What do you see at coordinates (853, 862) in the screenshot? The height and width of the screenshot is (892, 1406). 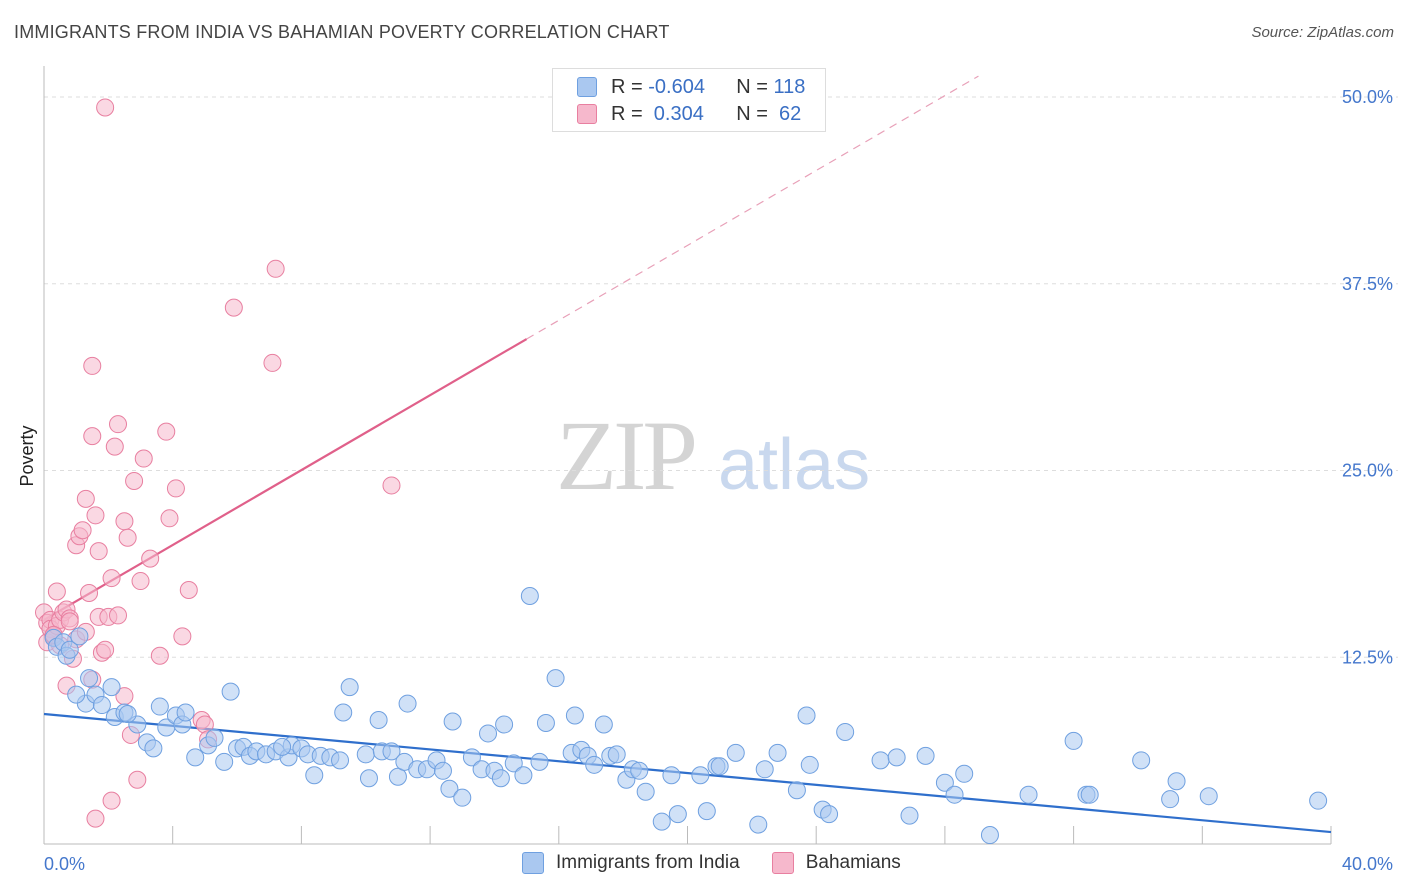 I see `series-label-bahamians: Bahamians` at bounding box center [853, 862].